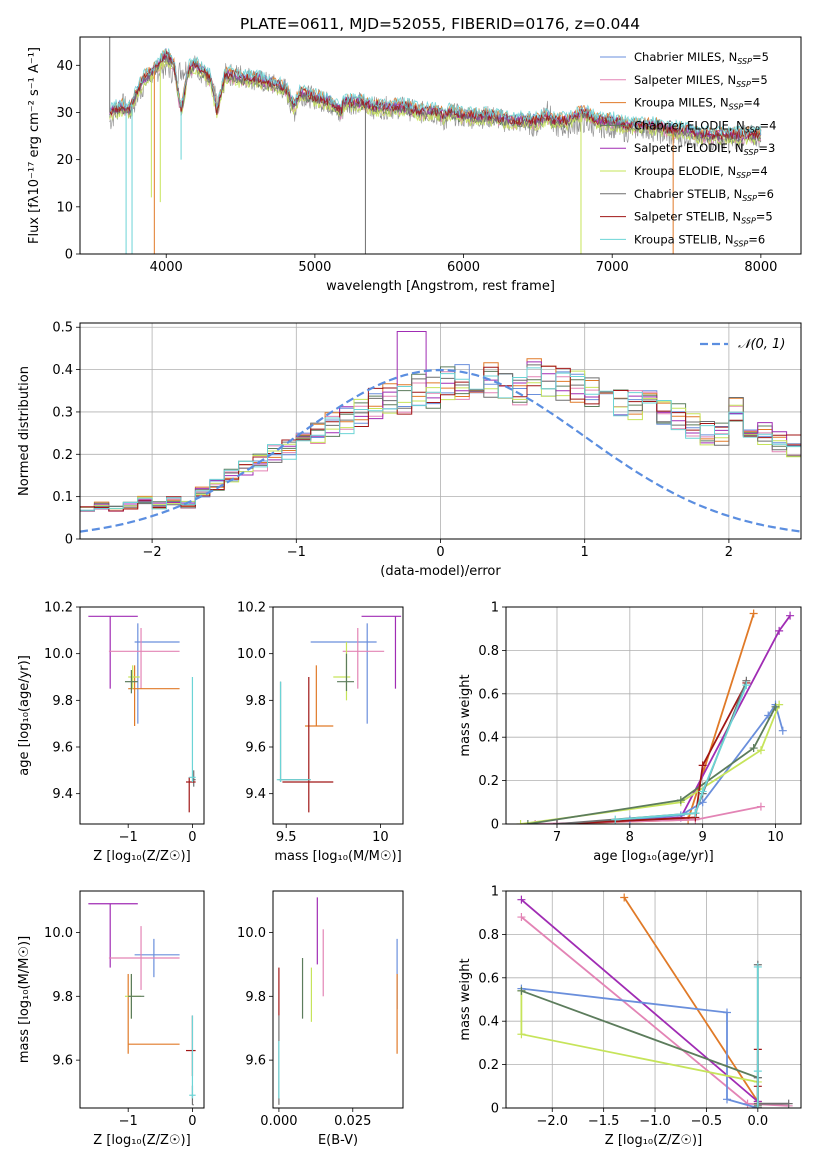 This screenshot has height=1170, width=819. I want to click on legend-label: Kroupa ELODIE, NSSP=4, so click(701, 172).